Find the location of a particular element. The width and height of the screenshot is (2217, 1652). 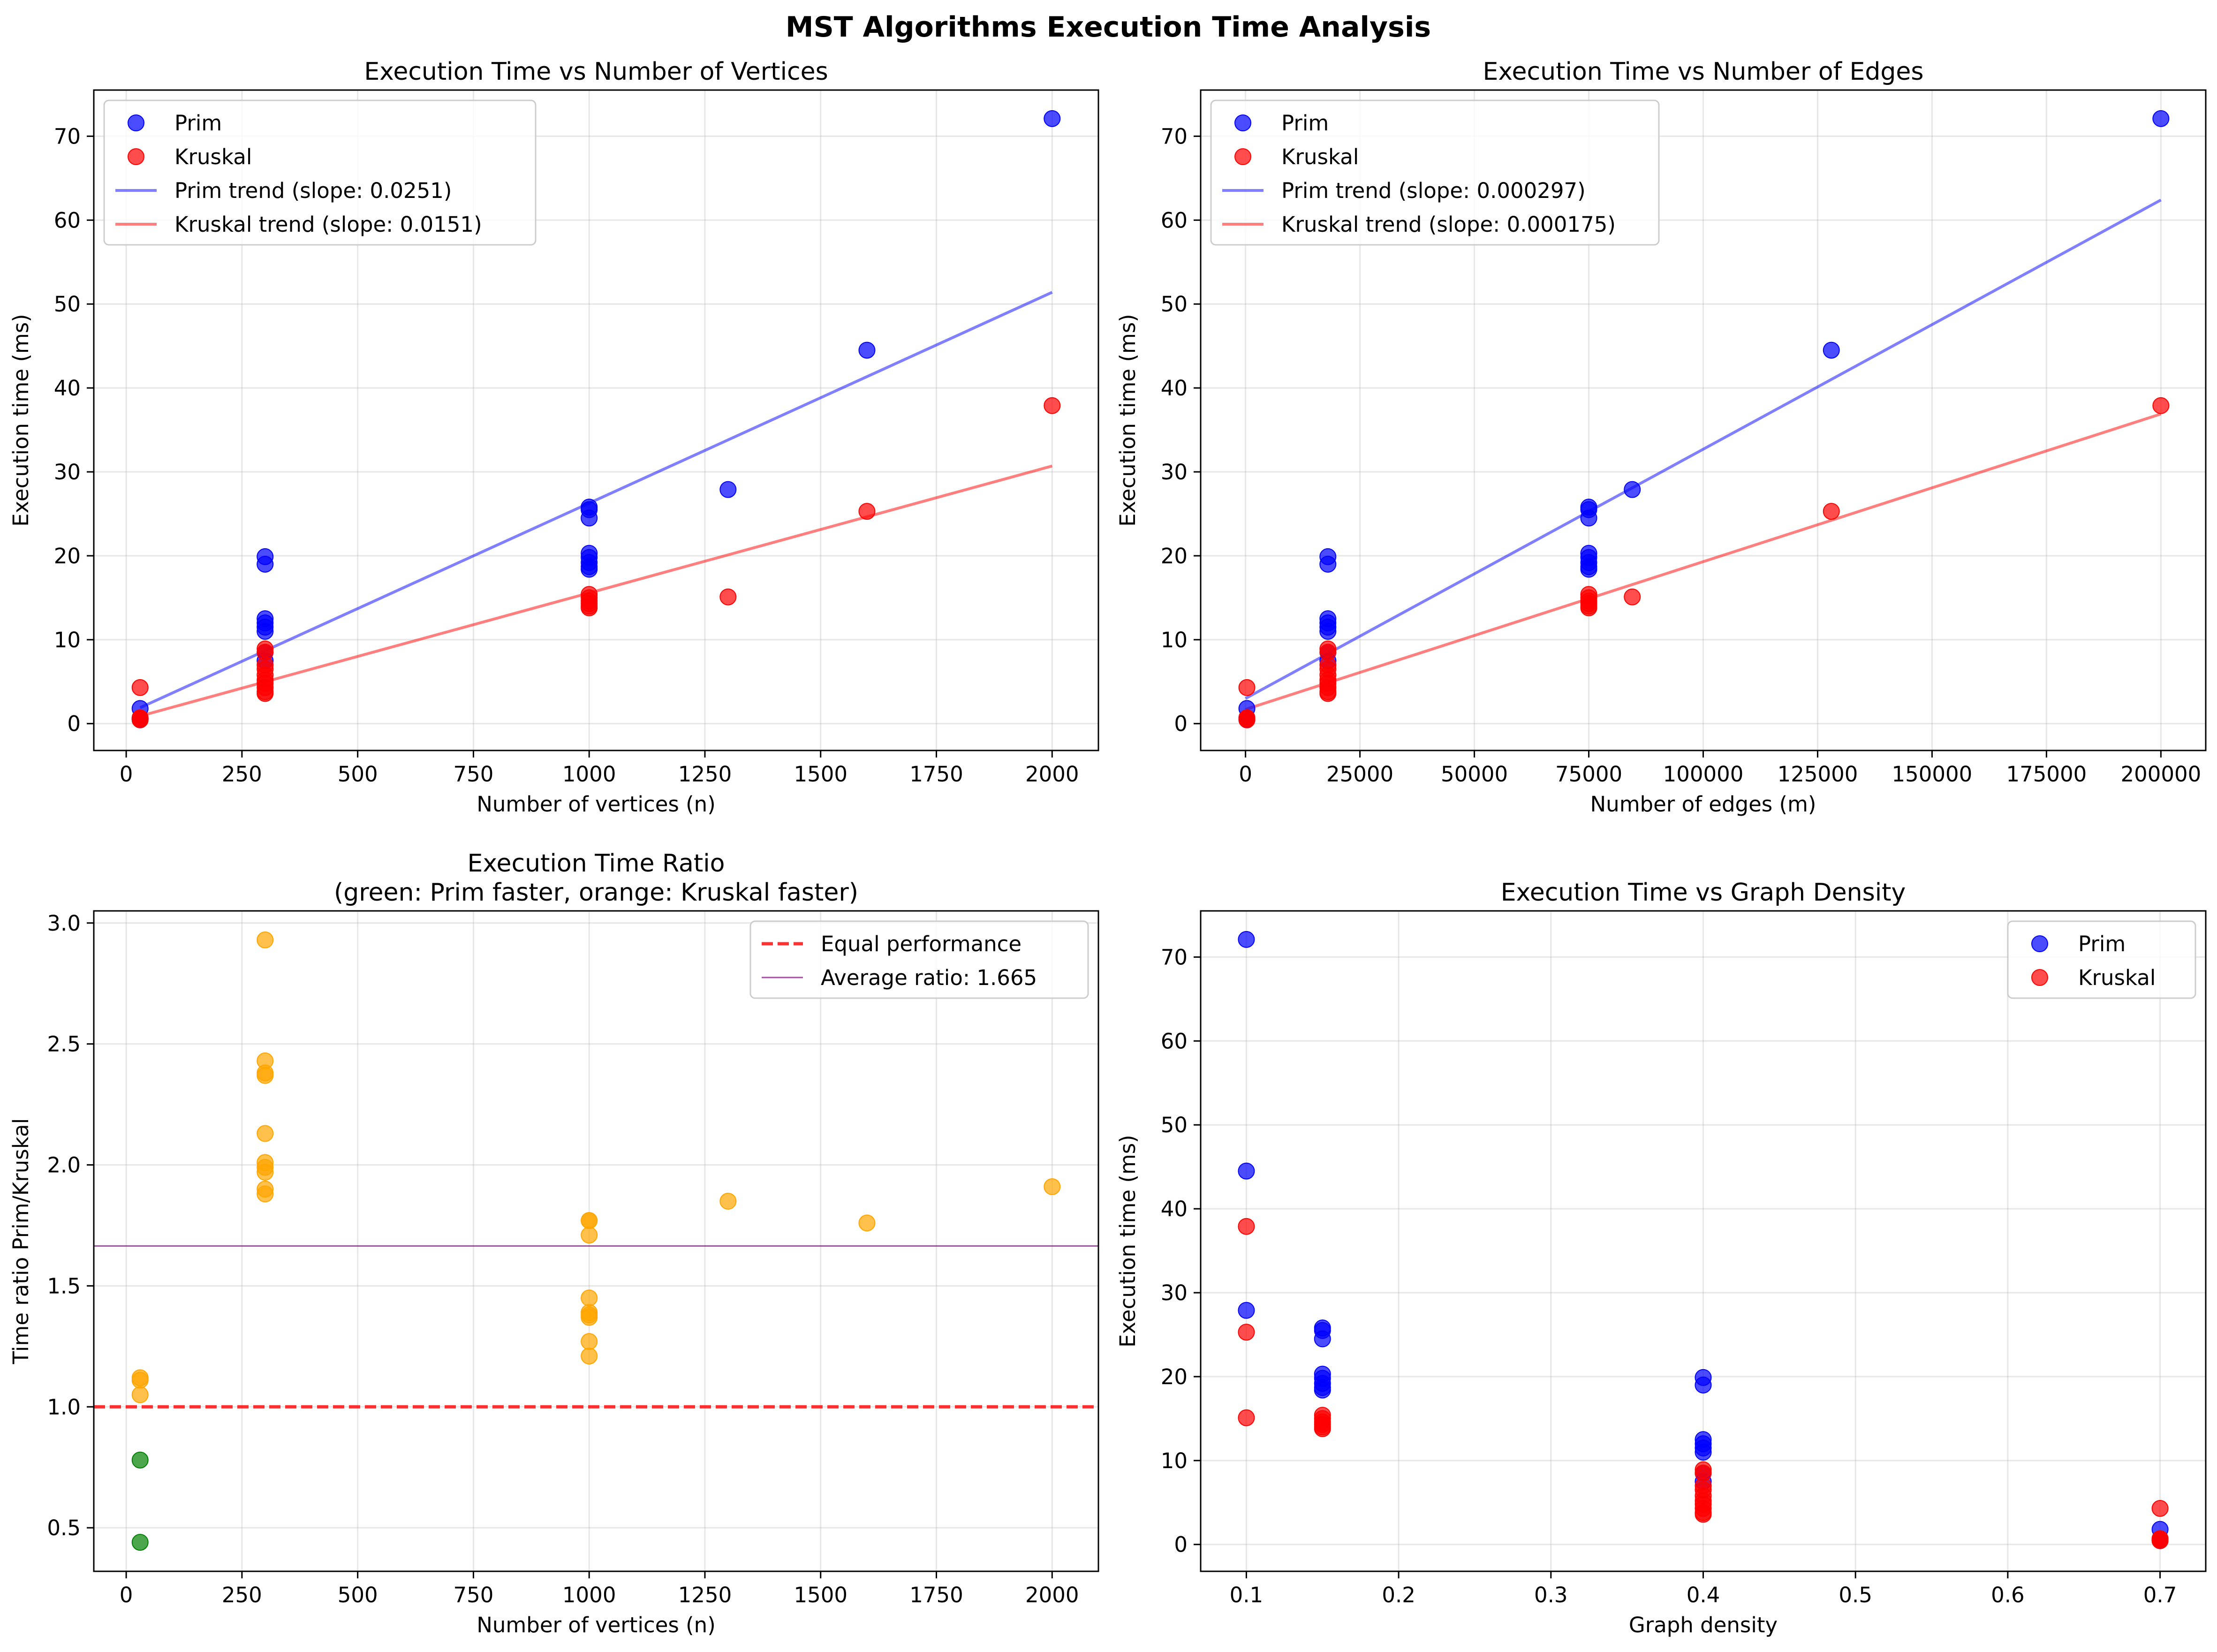

x-tick-label: 0.6 is located at coordinates (2008, 1595).